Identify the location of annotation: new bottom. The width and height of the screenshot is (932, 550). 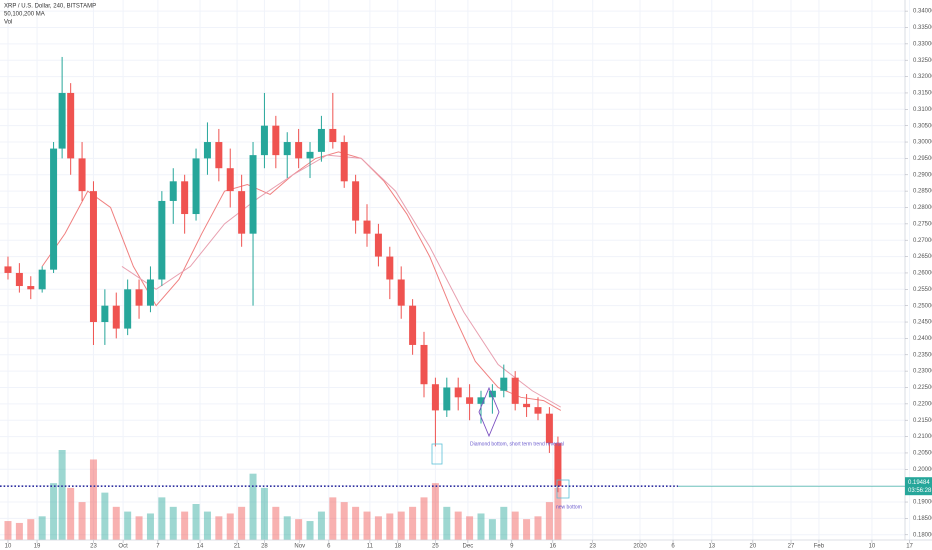
(569, 507).